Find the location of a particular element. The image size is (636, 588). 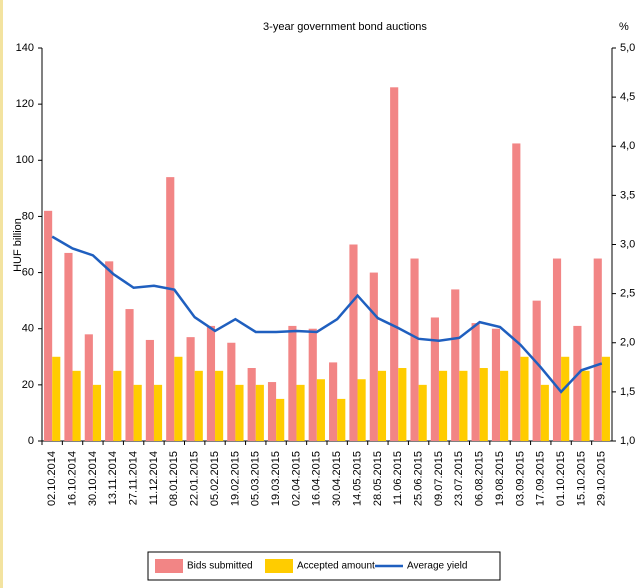

x-tick-label: 30.10.2014 is located at coordinates (93, 478).